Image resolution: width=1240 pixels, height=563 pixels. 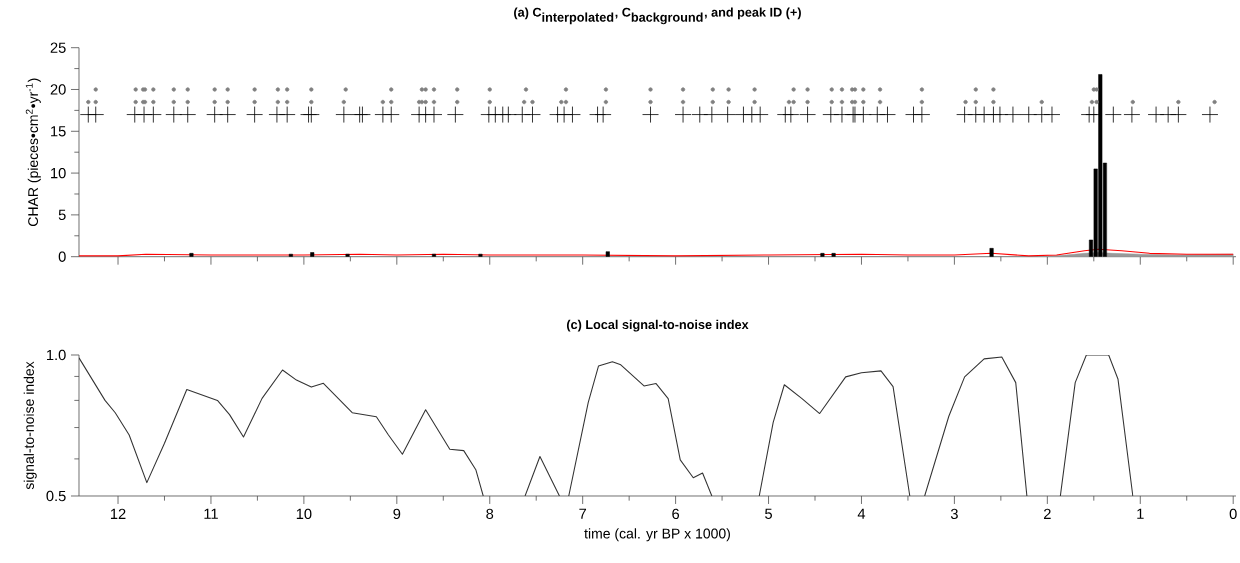 I want to click on x-tick-label: 2, so click(x=1047, y=513).